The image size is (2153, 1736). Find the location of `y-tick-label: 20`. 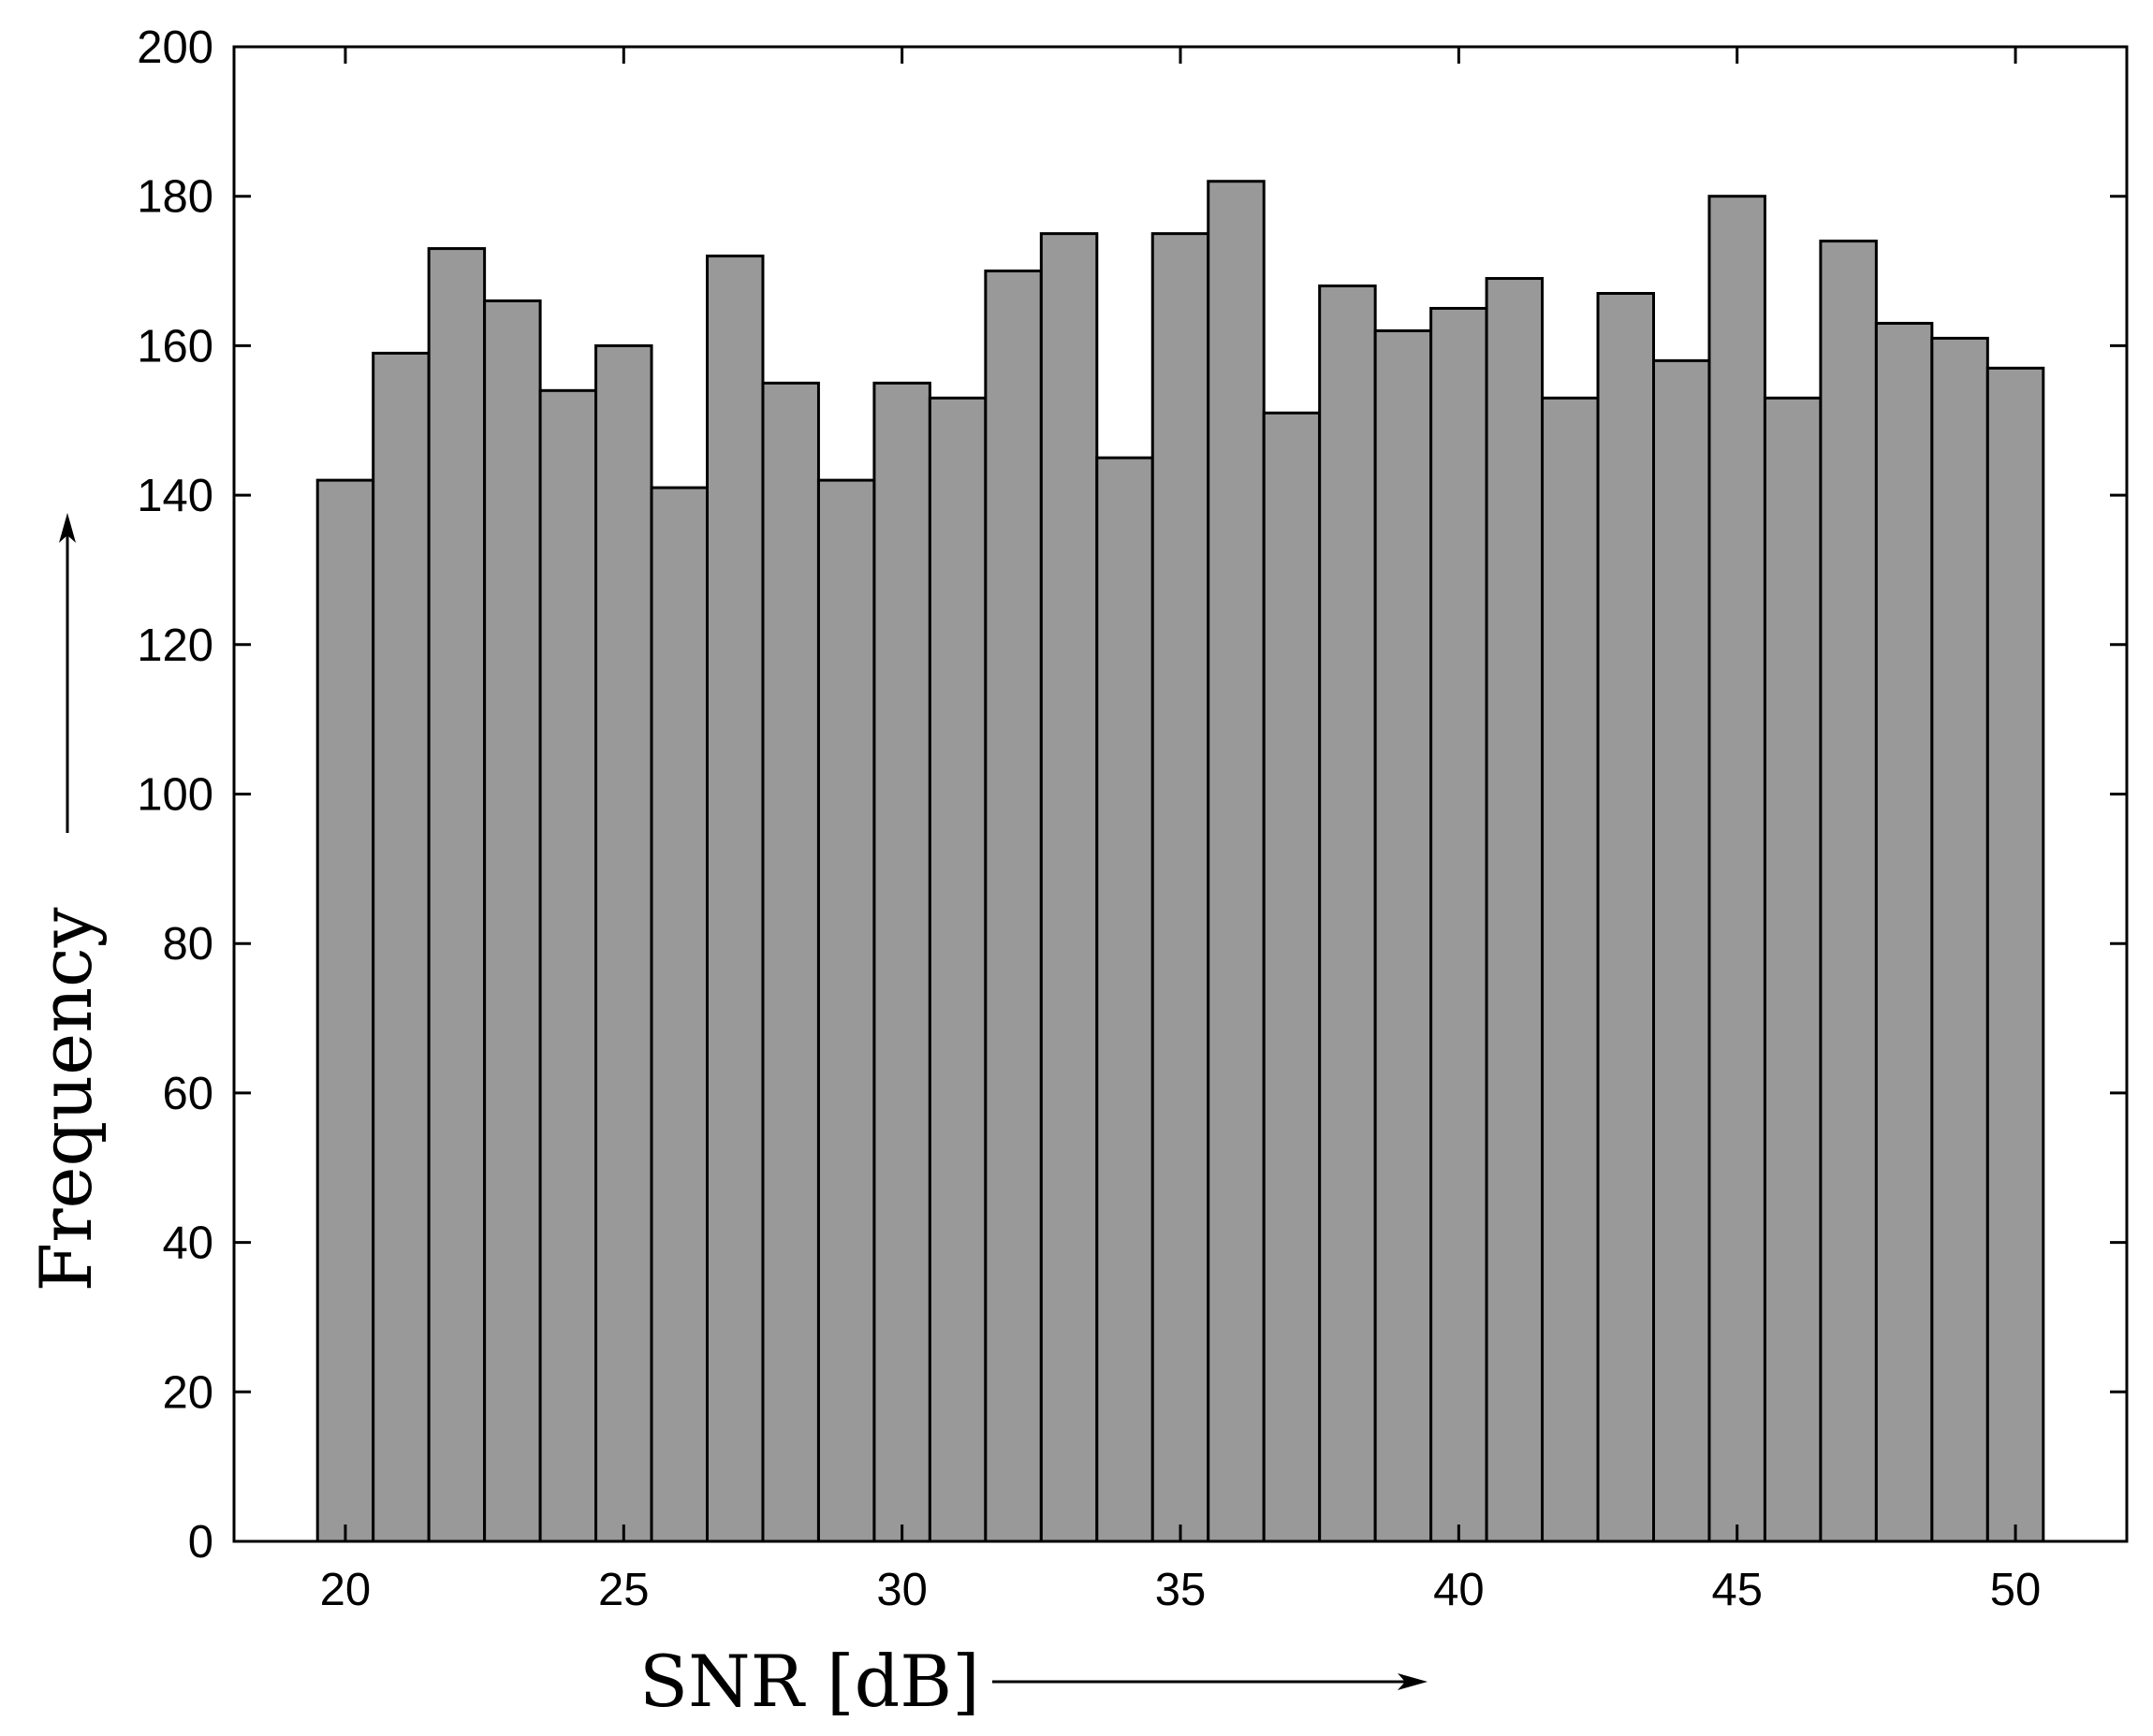

y-tick-label: 20 is located at coordinates (187, 1392).